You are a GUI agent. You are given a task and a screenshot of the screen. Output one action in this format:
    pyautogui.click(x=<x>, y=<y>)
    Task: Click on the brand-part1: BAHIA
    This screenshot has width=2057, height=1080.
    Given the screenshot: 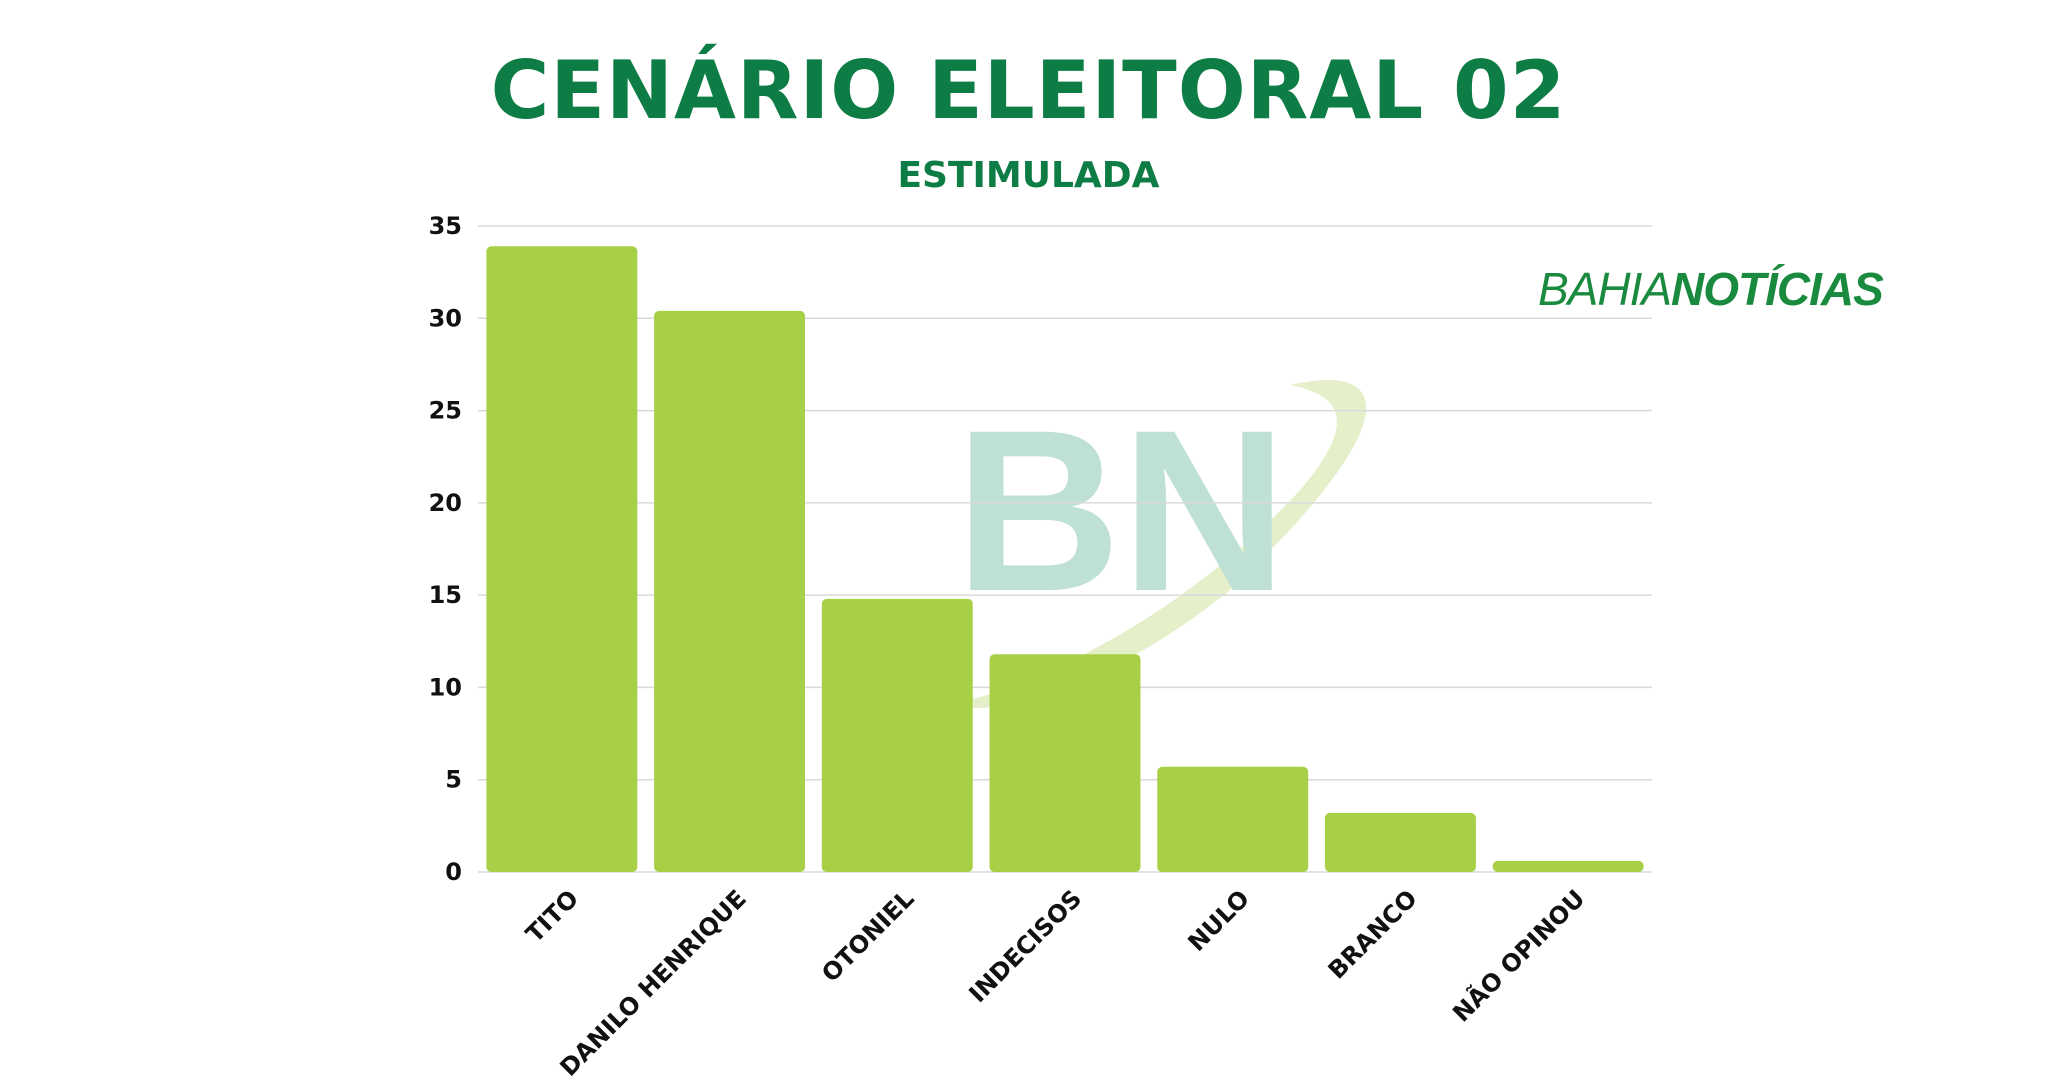 What is the action you would take?
    pyautogui.click(x=1605, y=289)
    